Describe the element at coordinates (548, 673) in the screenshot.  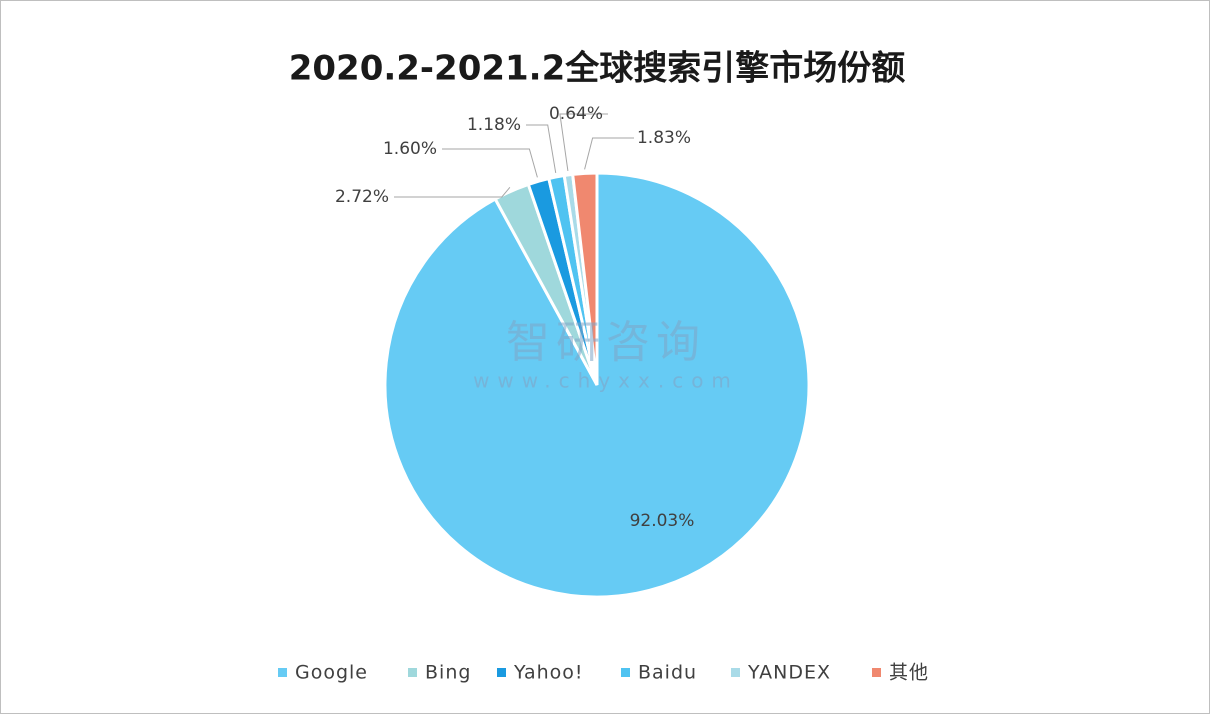
I see `legend-label: Yahoo!` at that location.